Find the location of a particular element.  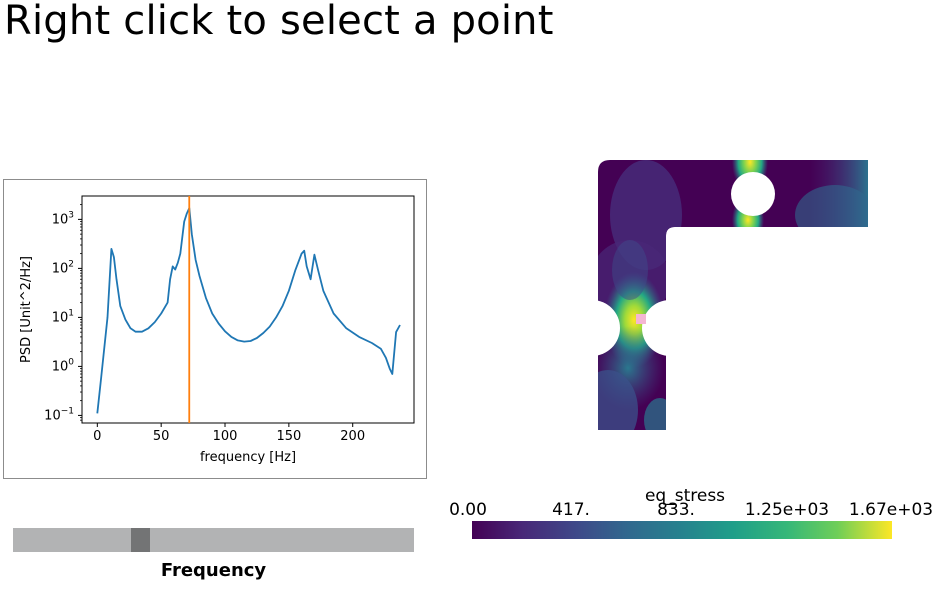

colorbar-tick: 417. is located at coordinates (571, 510).